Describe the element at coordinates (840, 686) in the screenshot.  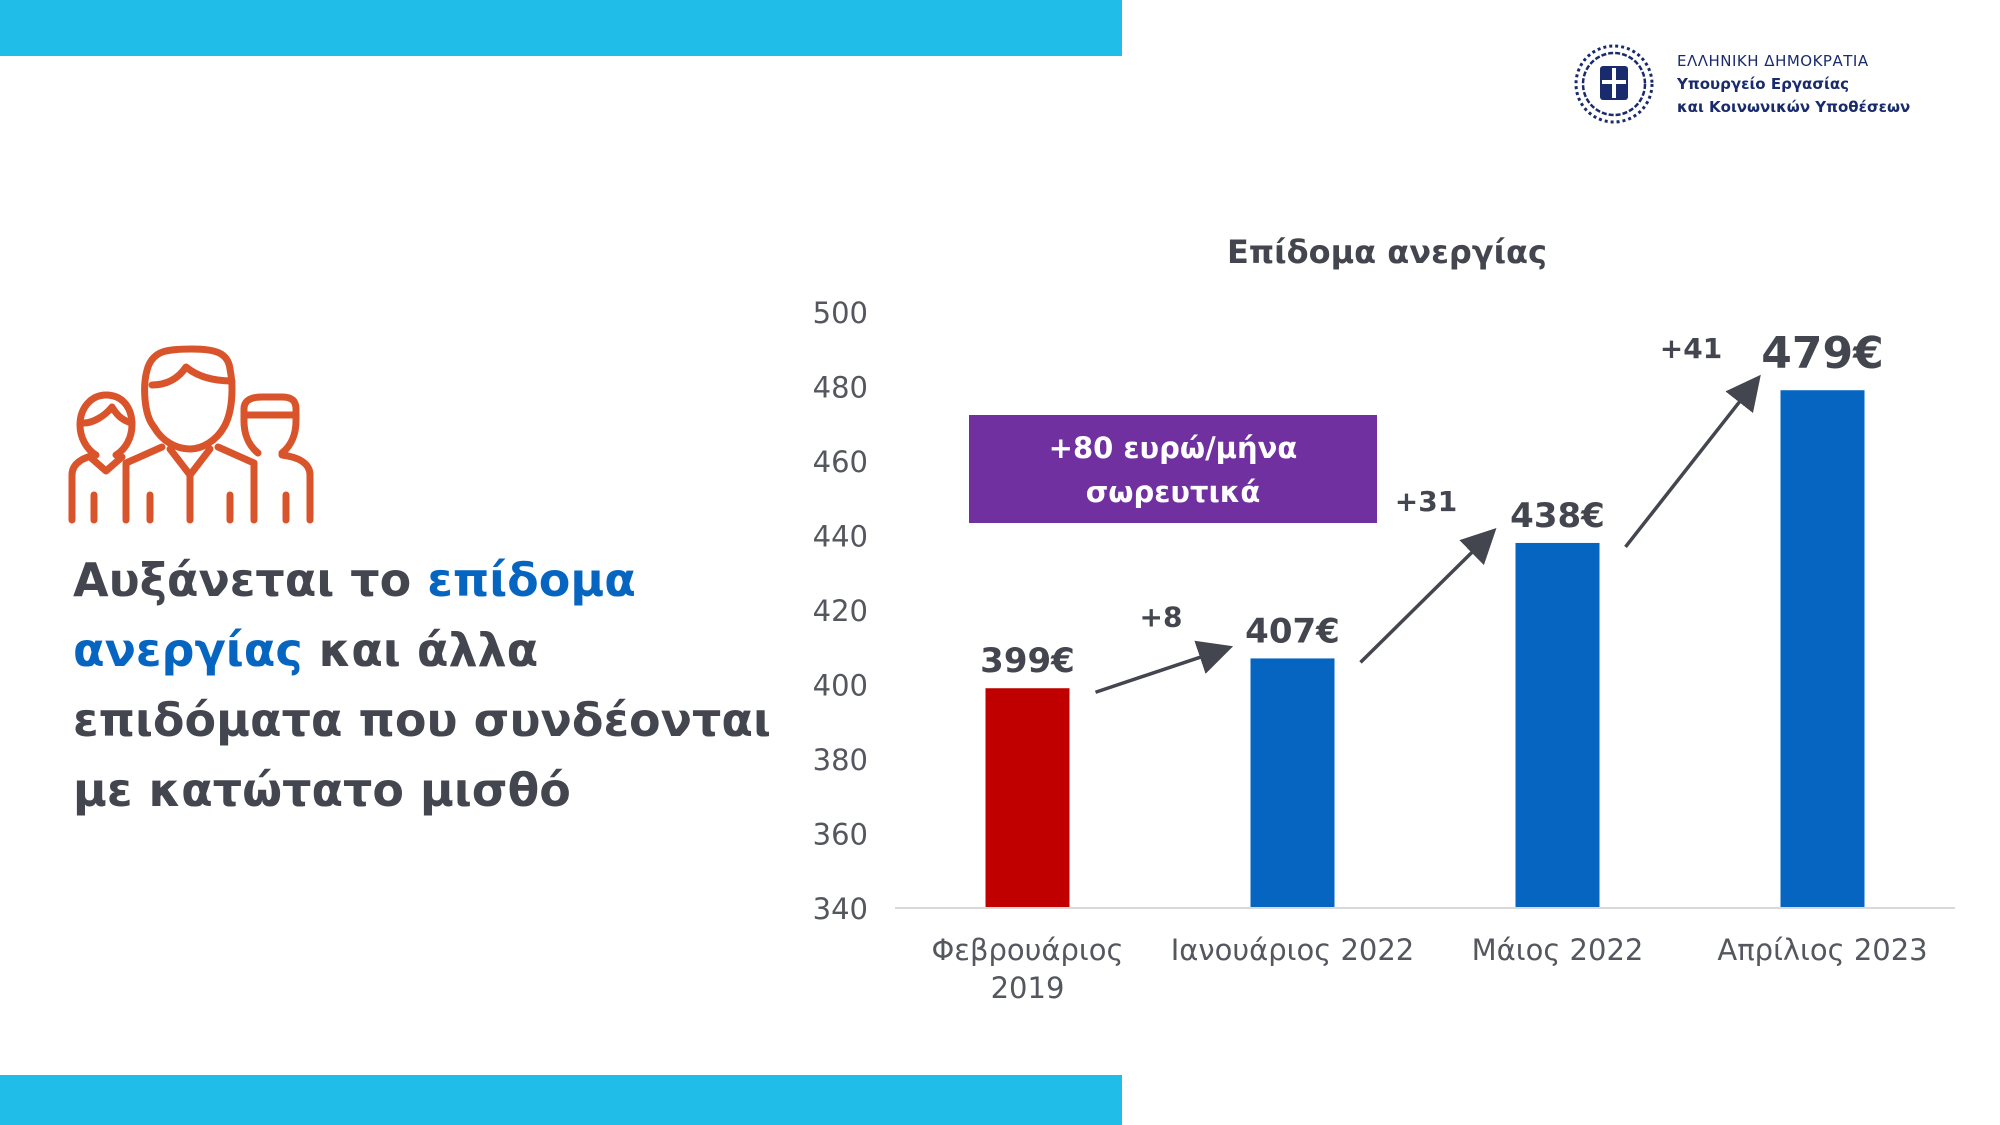
I see `y-tick-label: 400` at that location.